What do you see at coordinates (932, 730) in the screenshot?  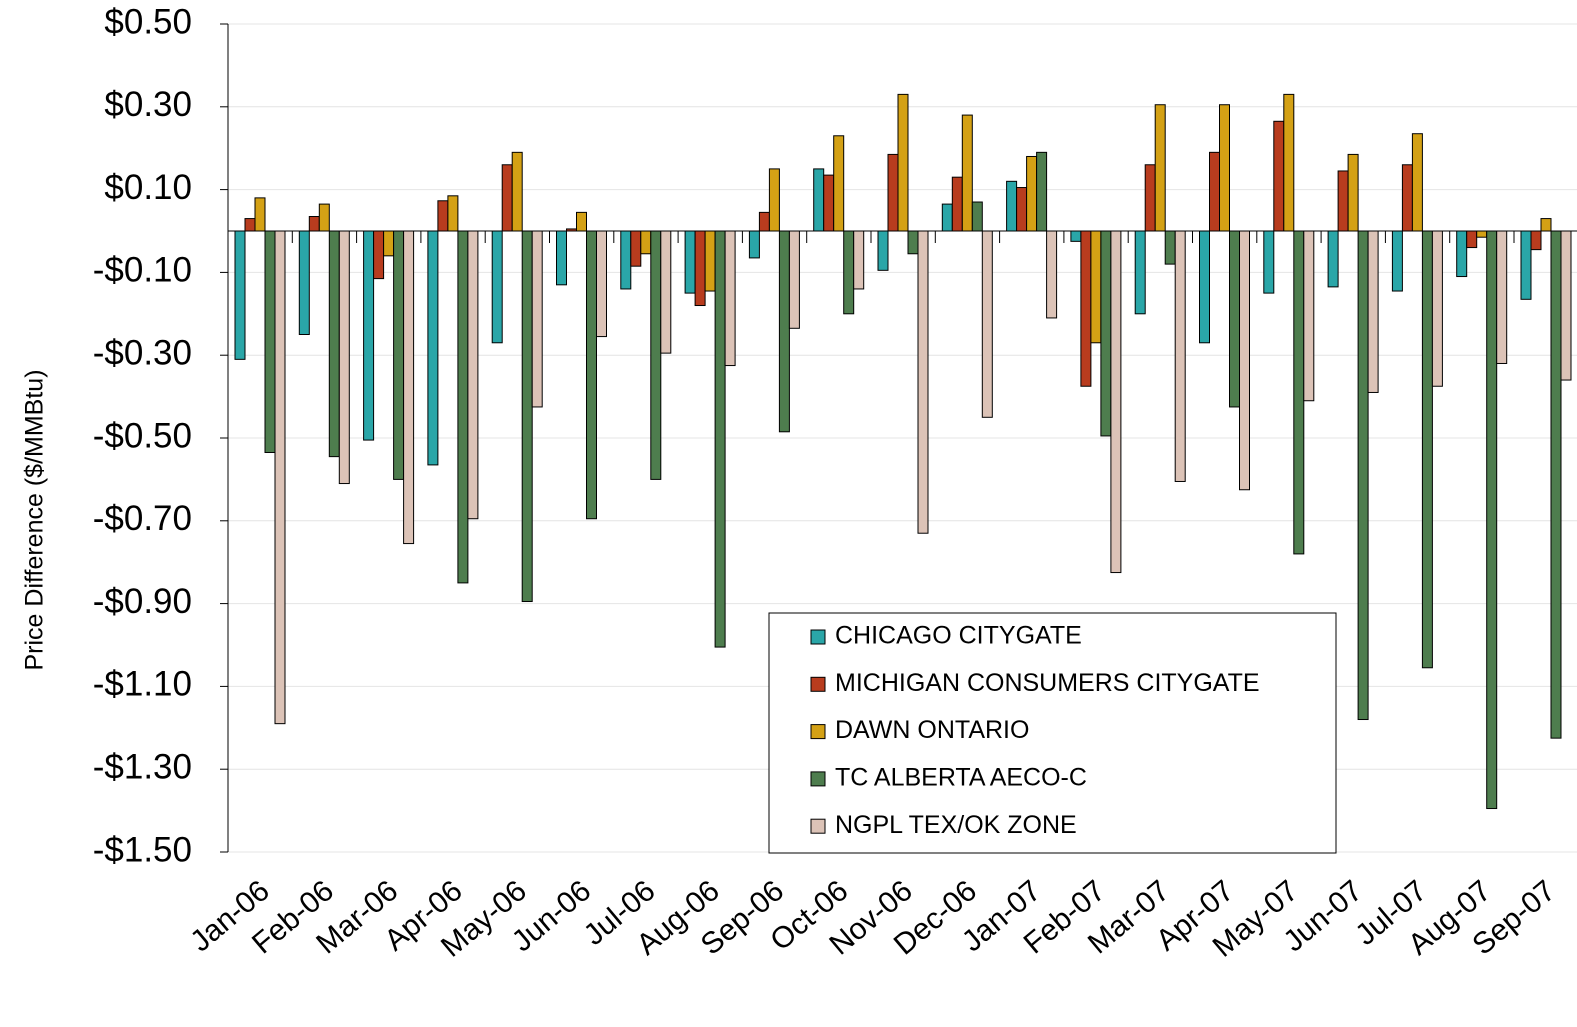 I see `legend-label: DAWN ONTARIO` at bounding box center [932, 730].